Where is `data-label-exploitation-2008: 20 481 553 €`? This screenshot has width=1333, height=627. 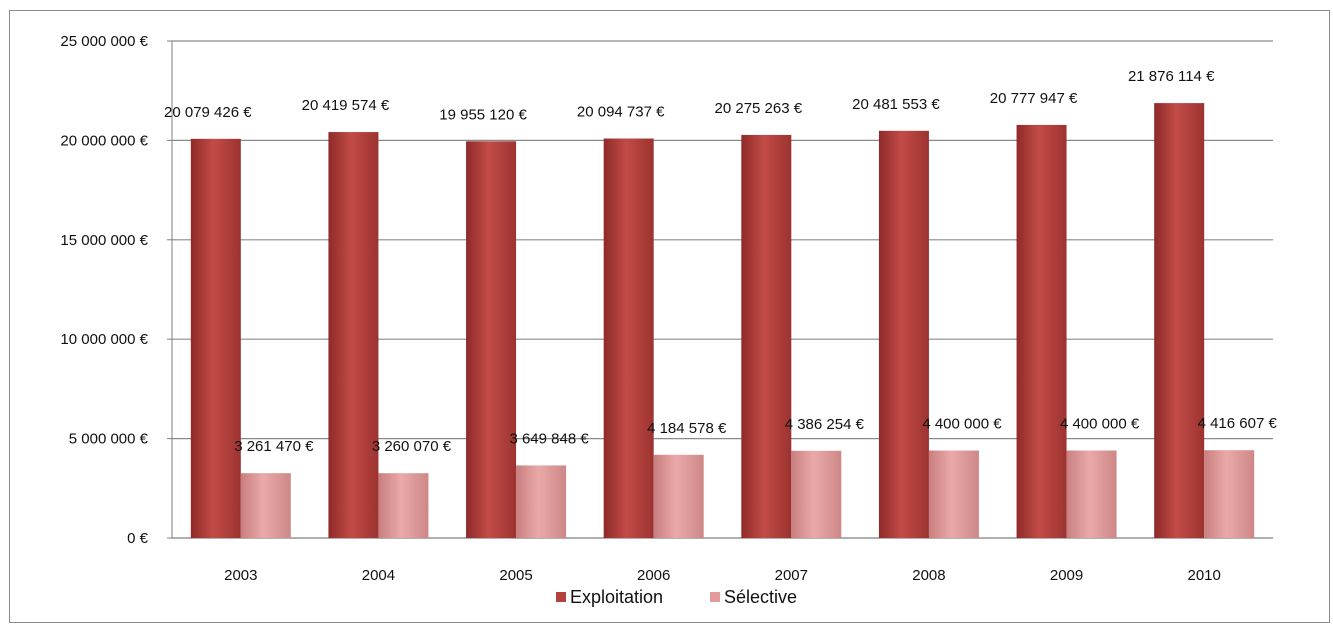 data-label-exploitation-2008: 20 481 553 € is located at coordinates (896, 104).